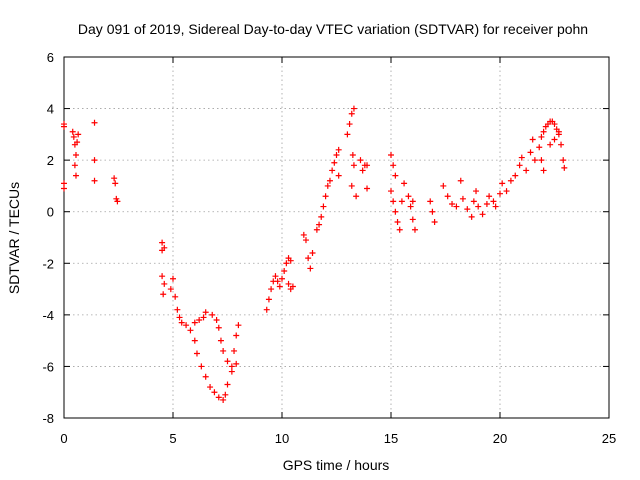 The height and width of the screenshot is (480, 640). I want to click on x-tick-label: 0, so click(63, 438).